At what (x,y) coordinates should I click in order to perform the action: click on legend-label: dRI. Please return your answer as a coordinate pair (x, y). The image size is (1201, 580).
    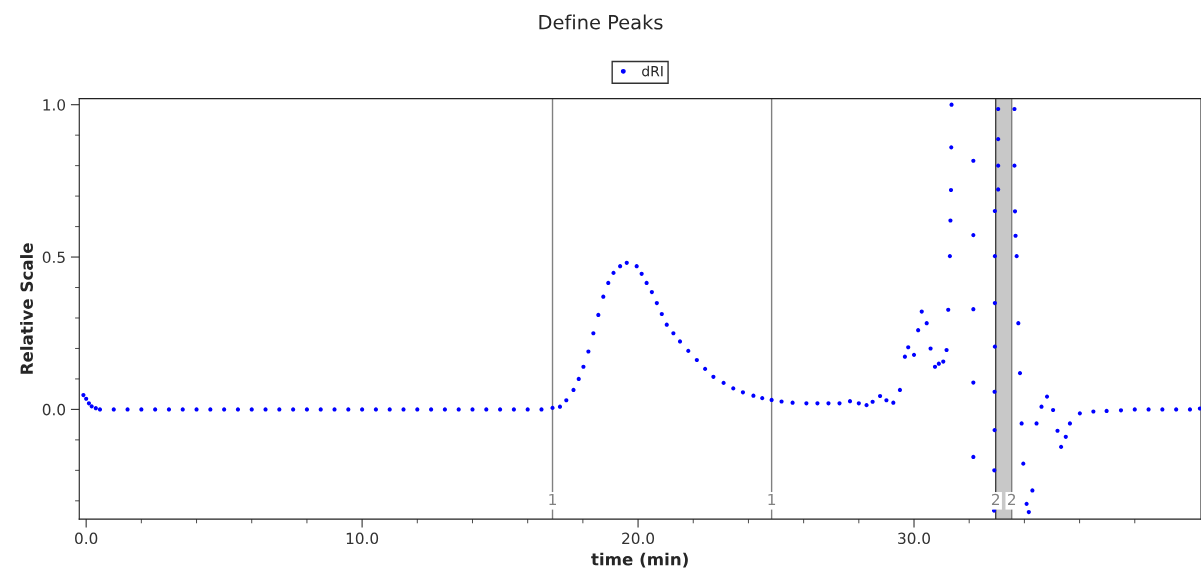
    Looking at the image, I should click on (652, 71).